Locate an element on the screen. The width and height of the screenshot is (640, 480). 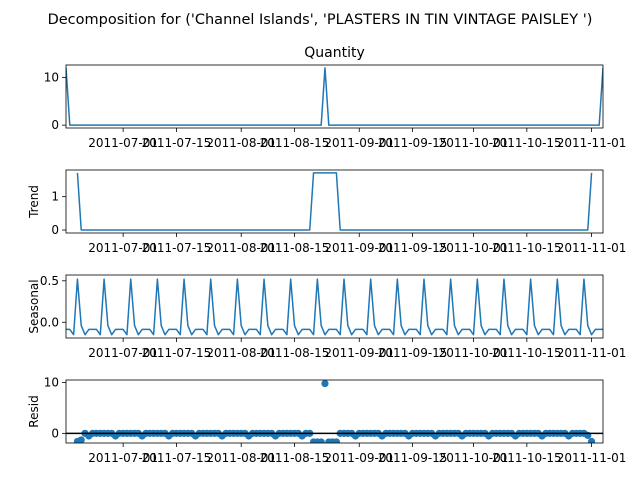
y-axis-label: Resid is located at coordinates (34, 411).